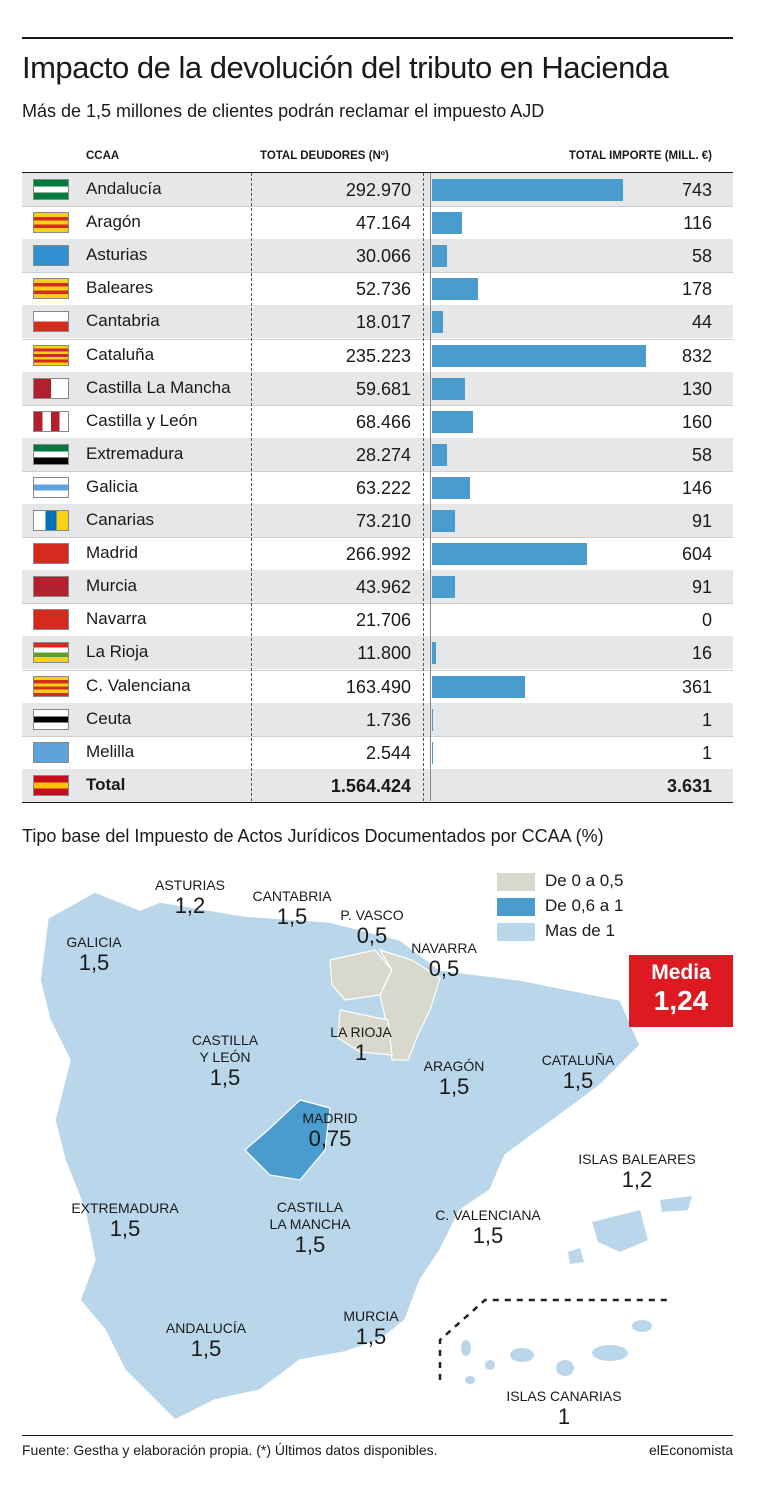 Image resolution: width=770 pixels, height=1494 pixels. Describe the element at coordinates (371, 1328) in the screenshot. I see `region-label-murcia: MURCIA 1,5` at that location.